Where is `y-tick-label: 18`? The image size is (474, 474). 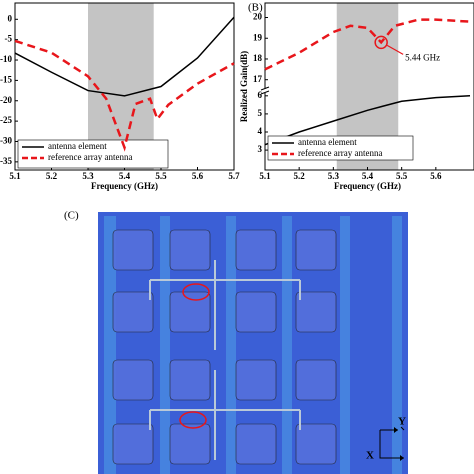 y-tick-label: 18 is located at coordinates (258, 58).